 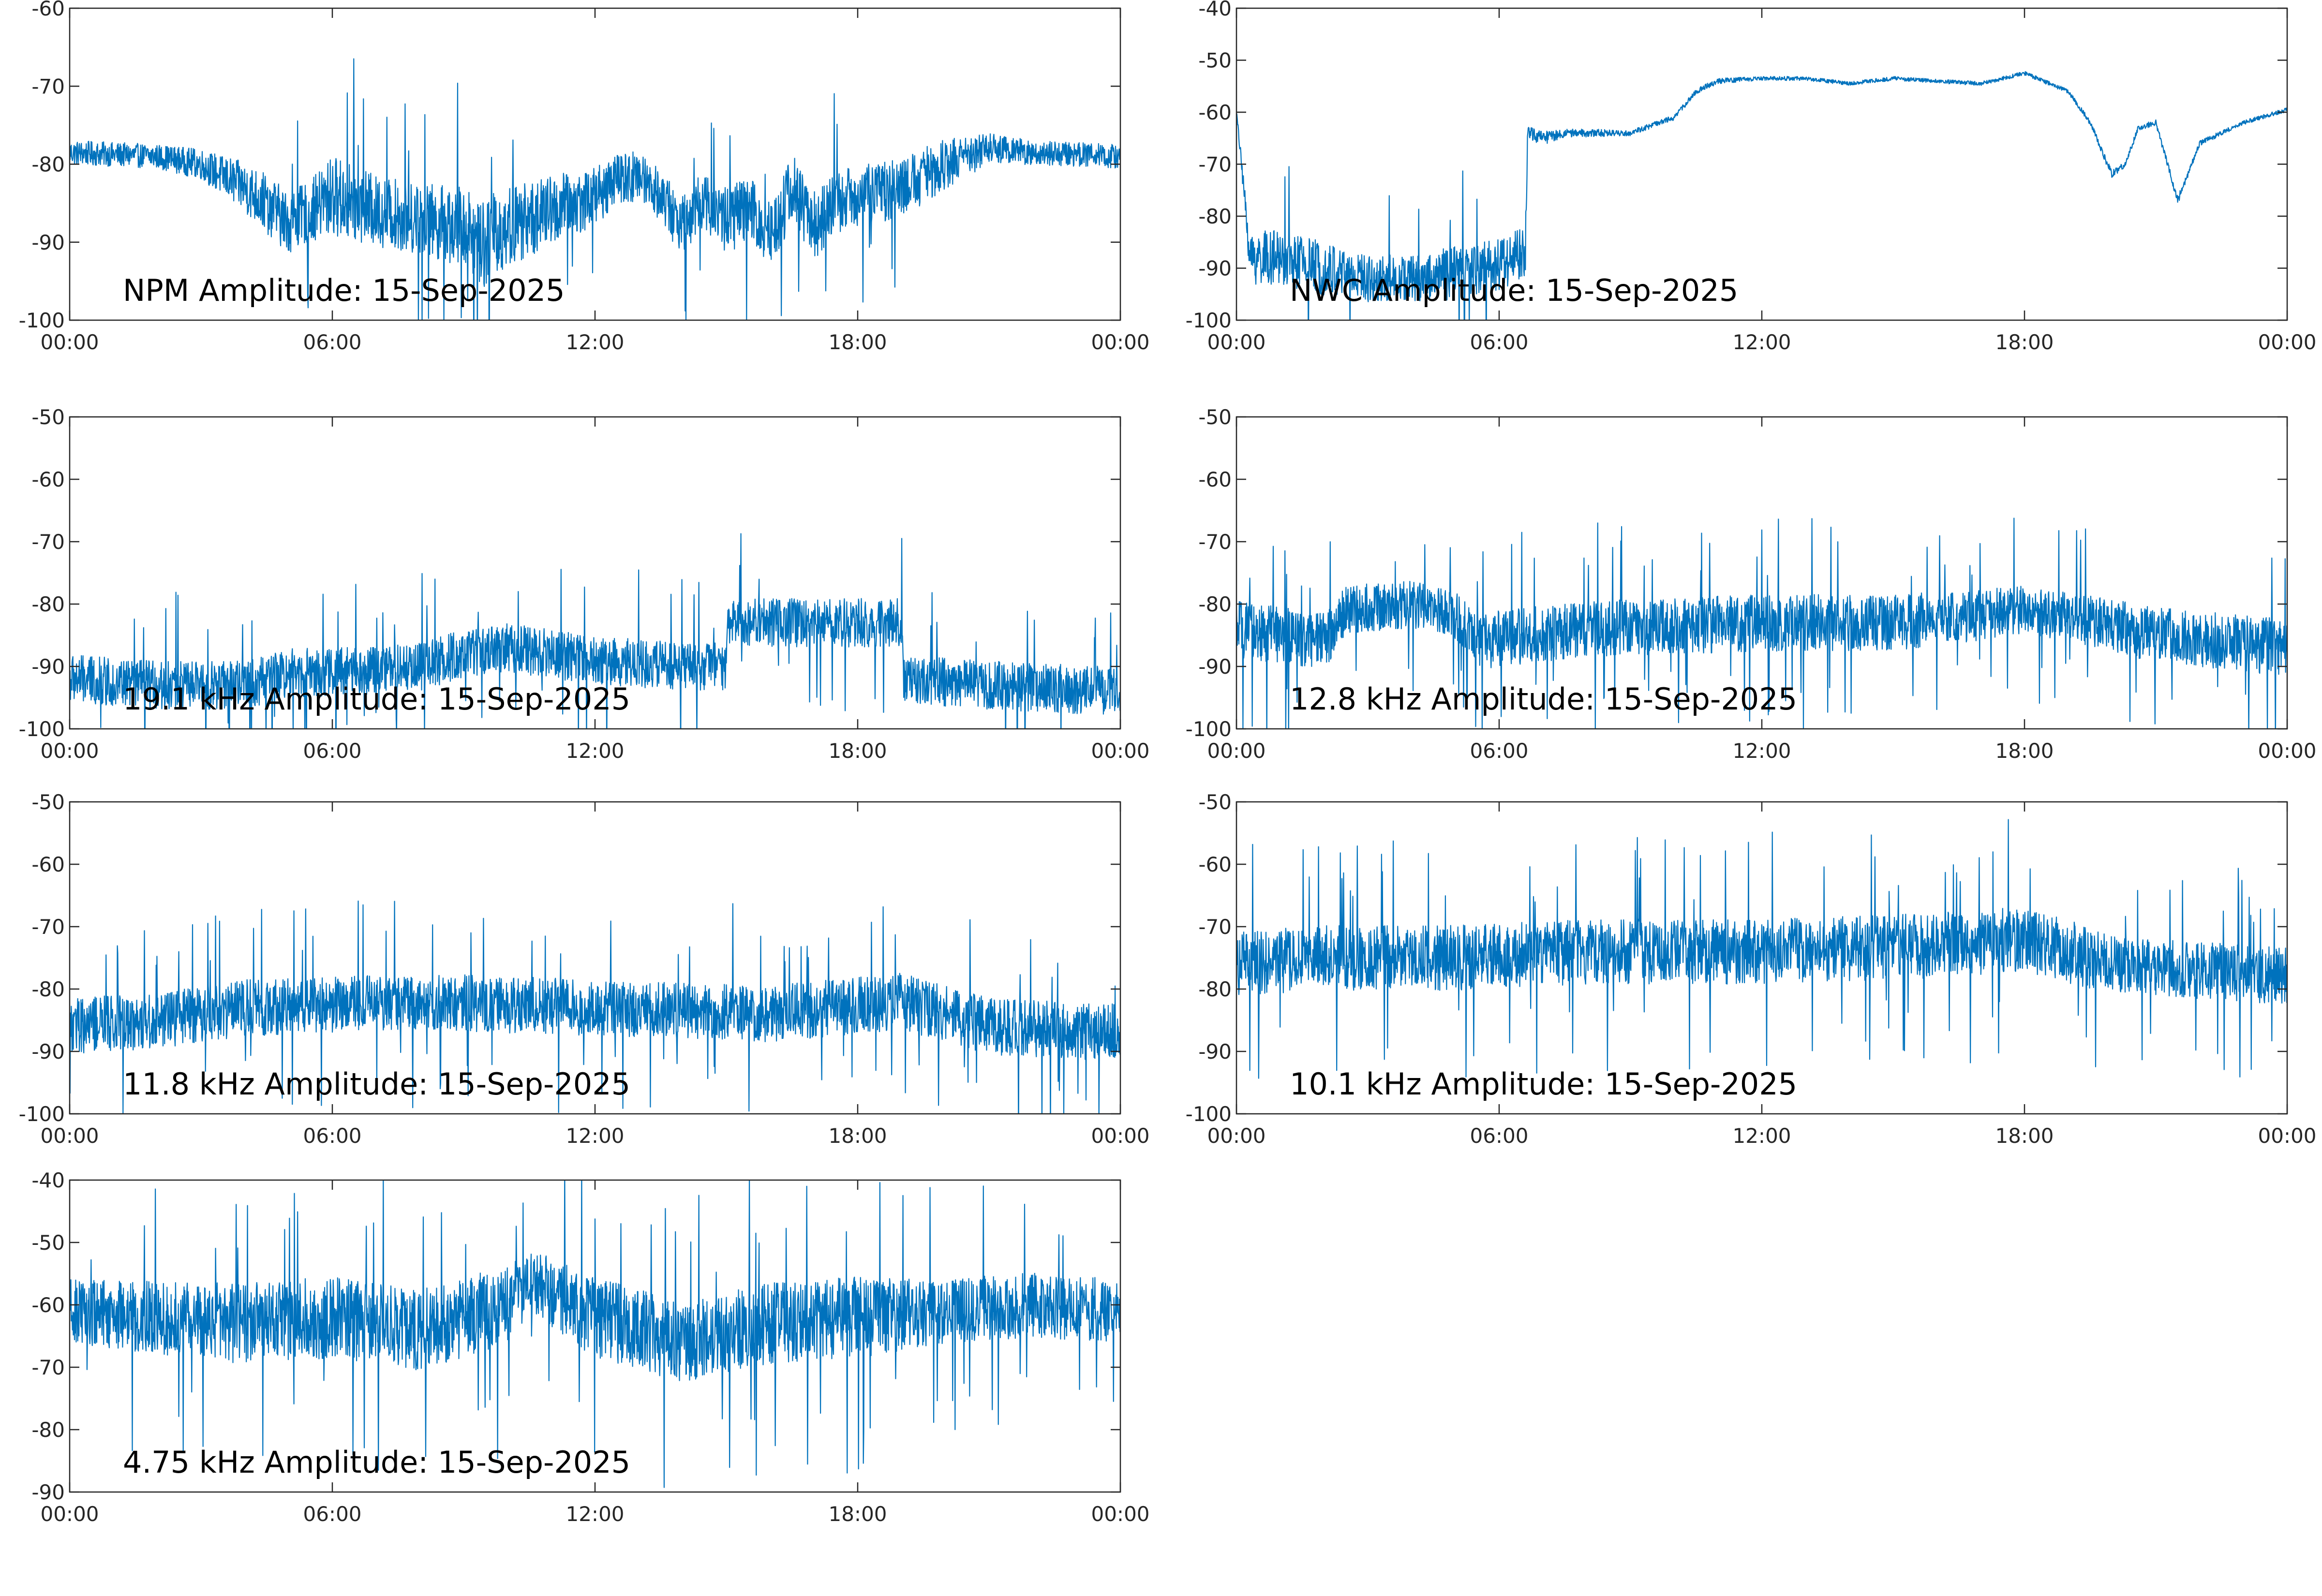 I want to click on panel-title: 4.75 kHz Amplitude: 15-Sep-2025, so click(x=376, y=1462).